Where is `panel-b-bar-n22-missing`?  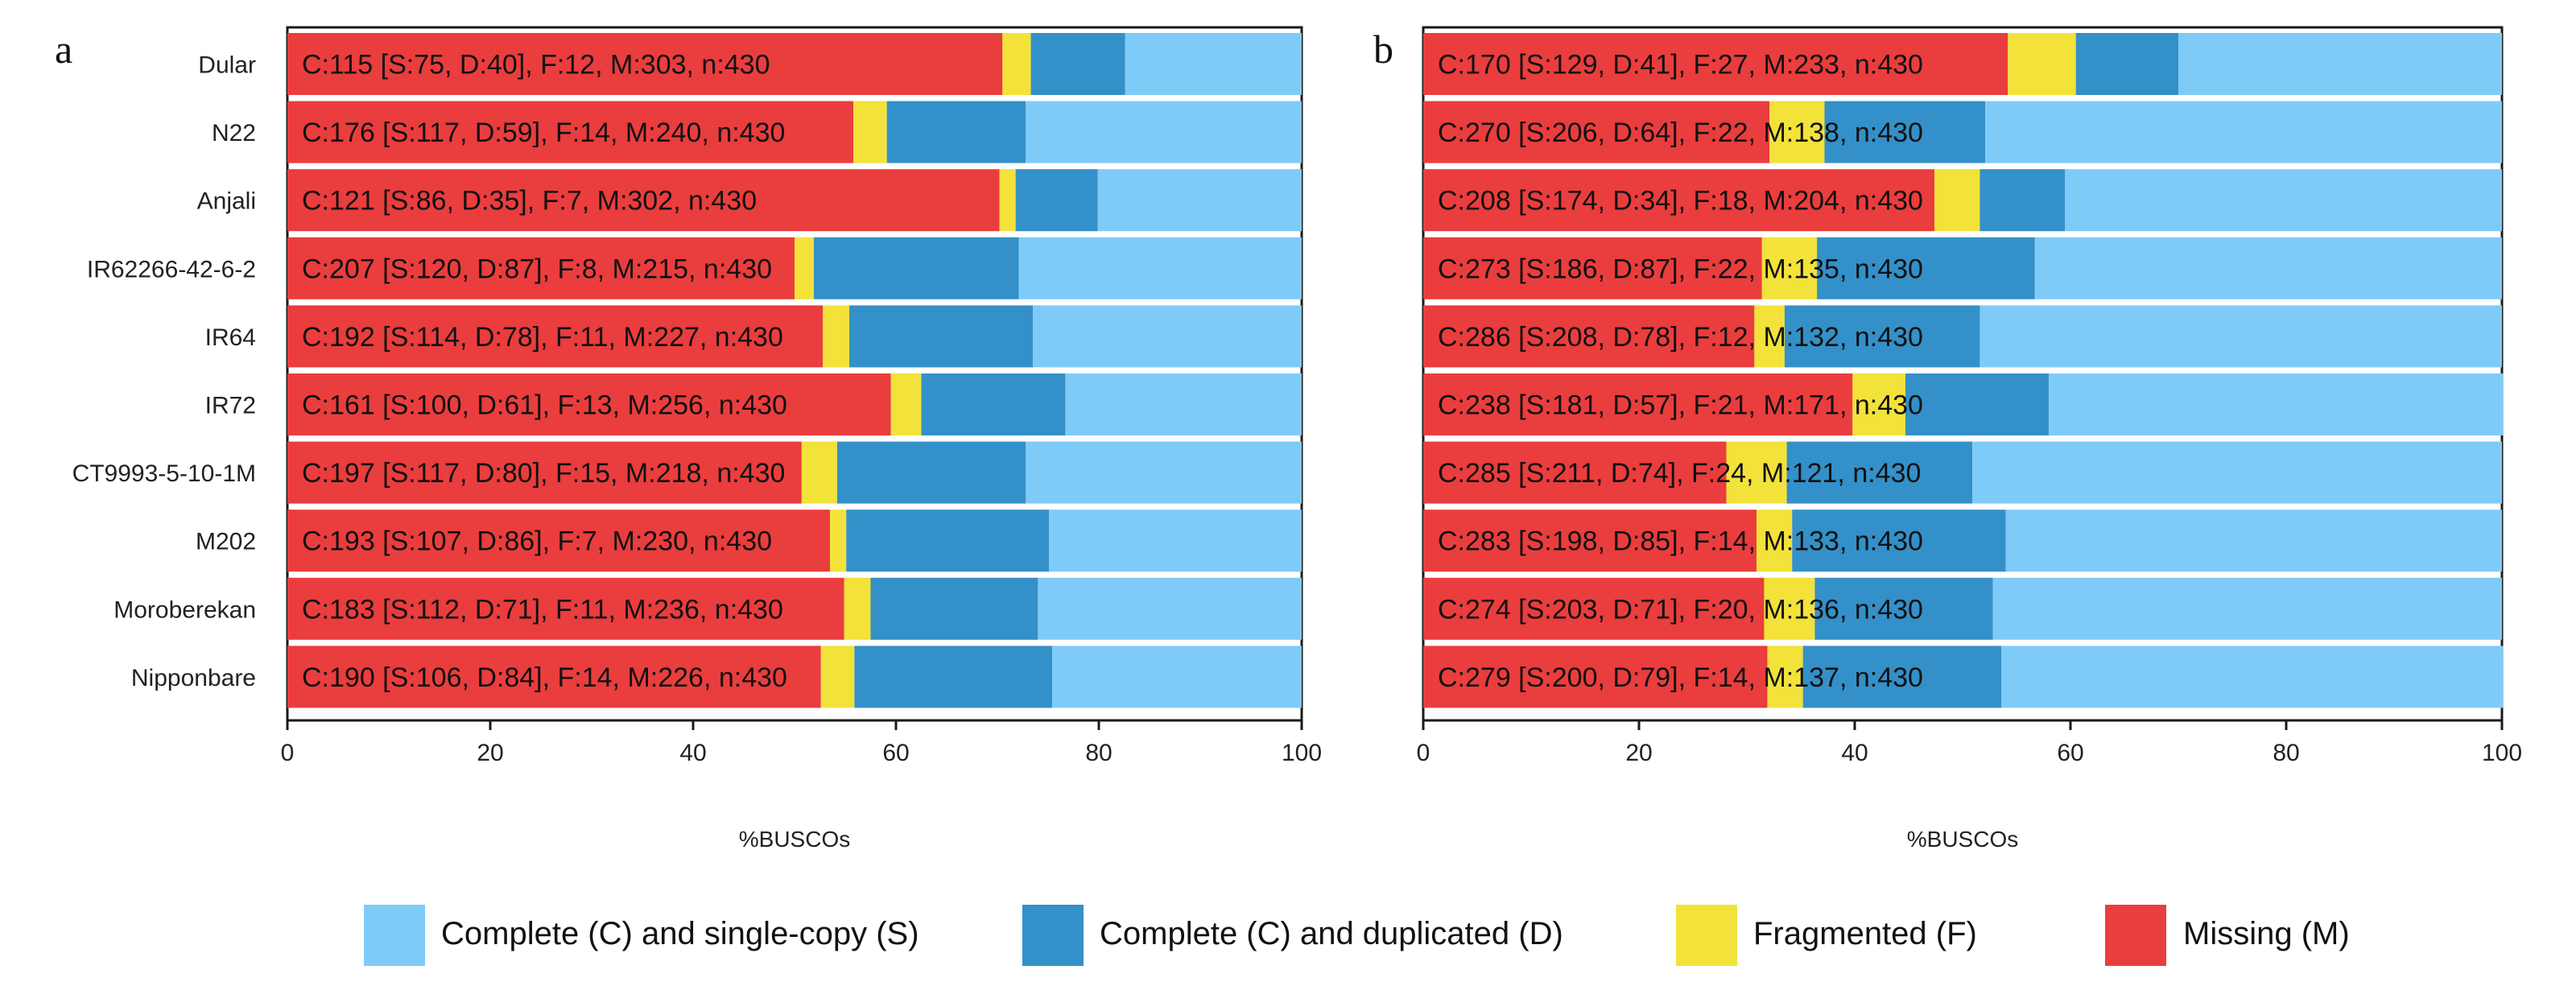
panel-b-bar-n22-missing is located at coordinates (1596, 132).